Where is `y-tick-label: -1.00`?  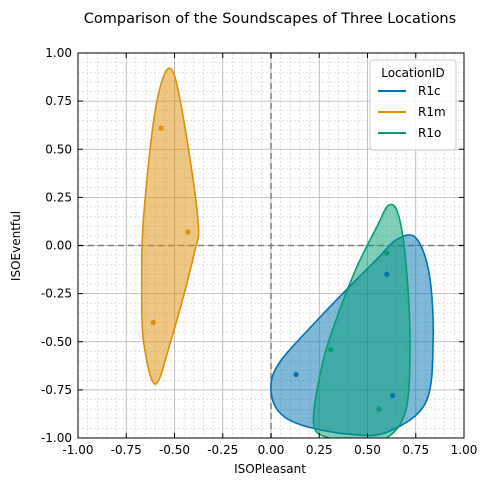
y-tick-label: -1.00 is located at coordinates (56, 438).